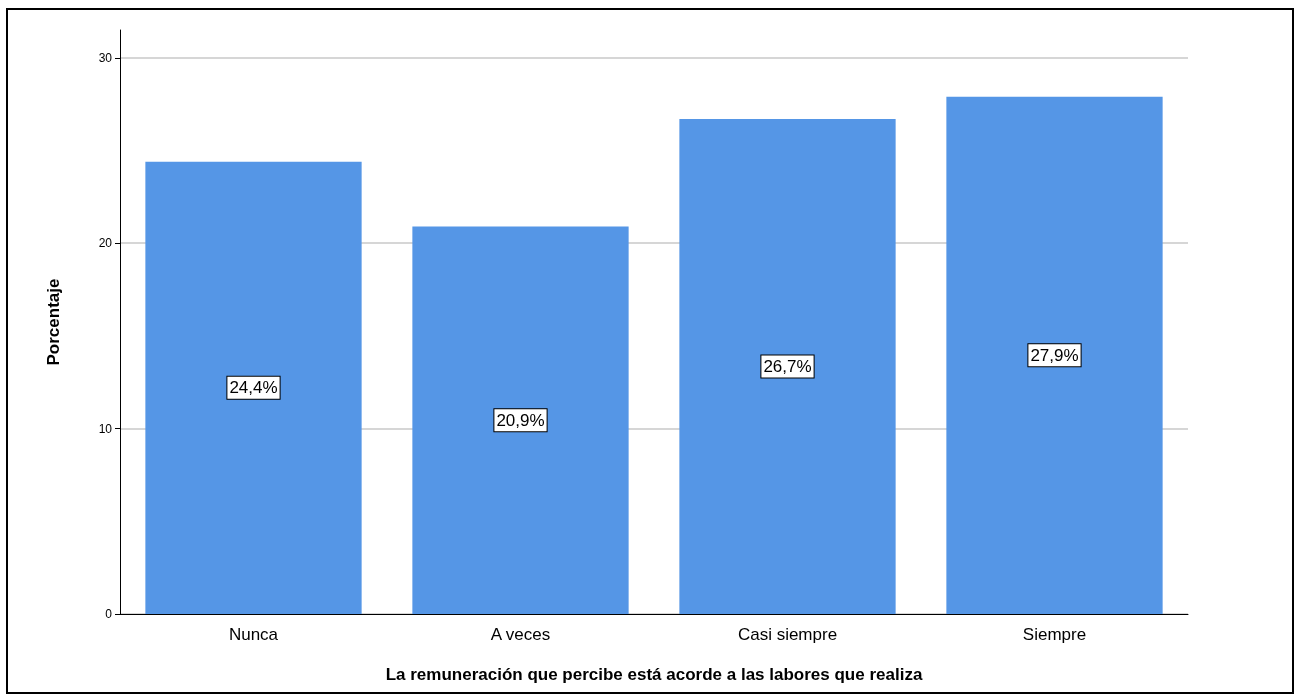  What do you see at coordinates (520, 634) in the screenshot?
I see `x-tick-label: A veces` at bounding box center [520, 634].